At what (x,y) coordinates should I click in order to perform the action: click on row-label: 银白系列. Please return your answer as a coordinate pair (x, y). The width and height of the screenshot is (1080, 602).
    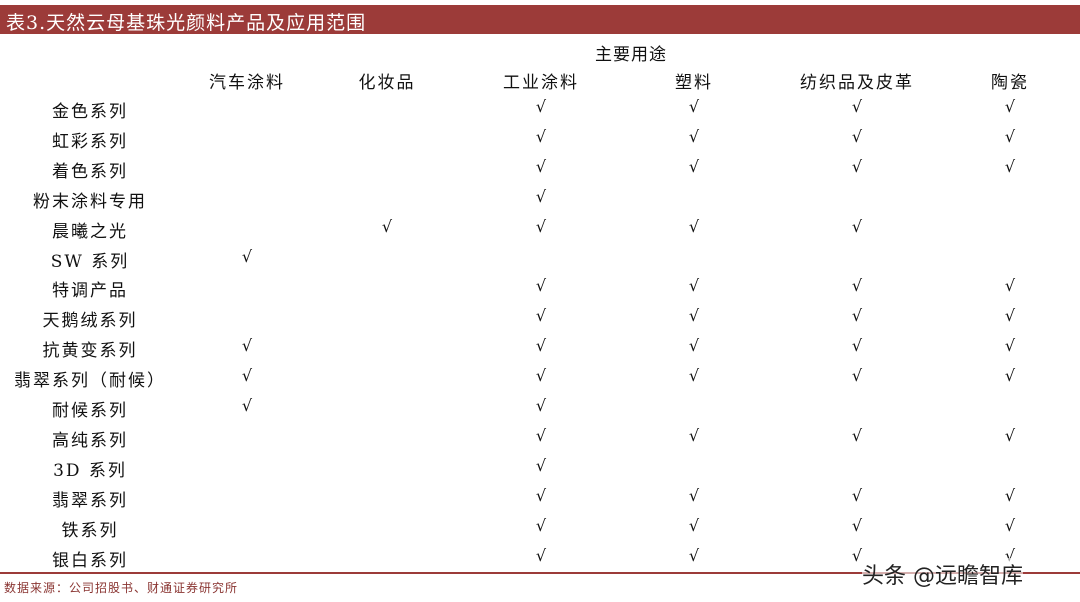
    Looking at the image, I should click on (90, 560).